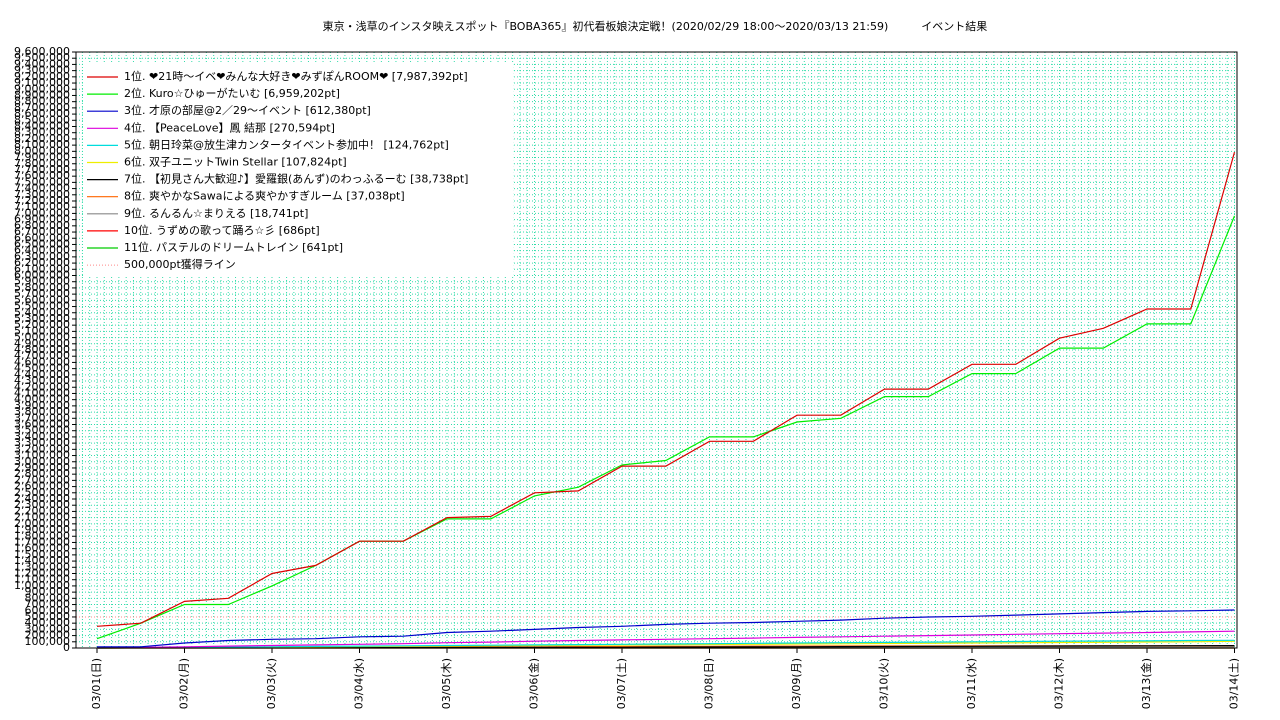  Describe the element at coordinates (709, 683) in the screenshot. I see `x-tick-label: 03/08(日)` at that location.